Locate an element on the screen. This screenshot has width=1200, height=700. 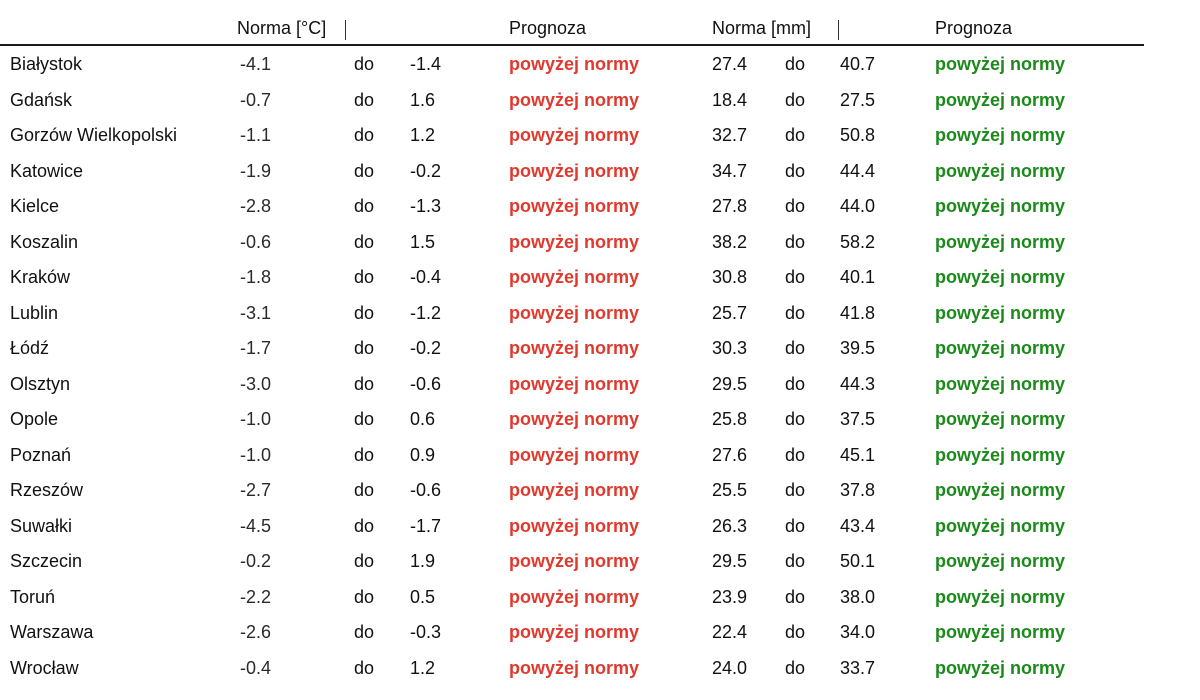
temp-norm-min: -0.7 is located at coordinates (256, 99).